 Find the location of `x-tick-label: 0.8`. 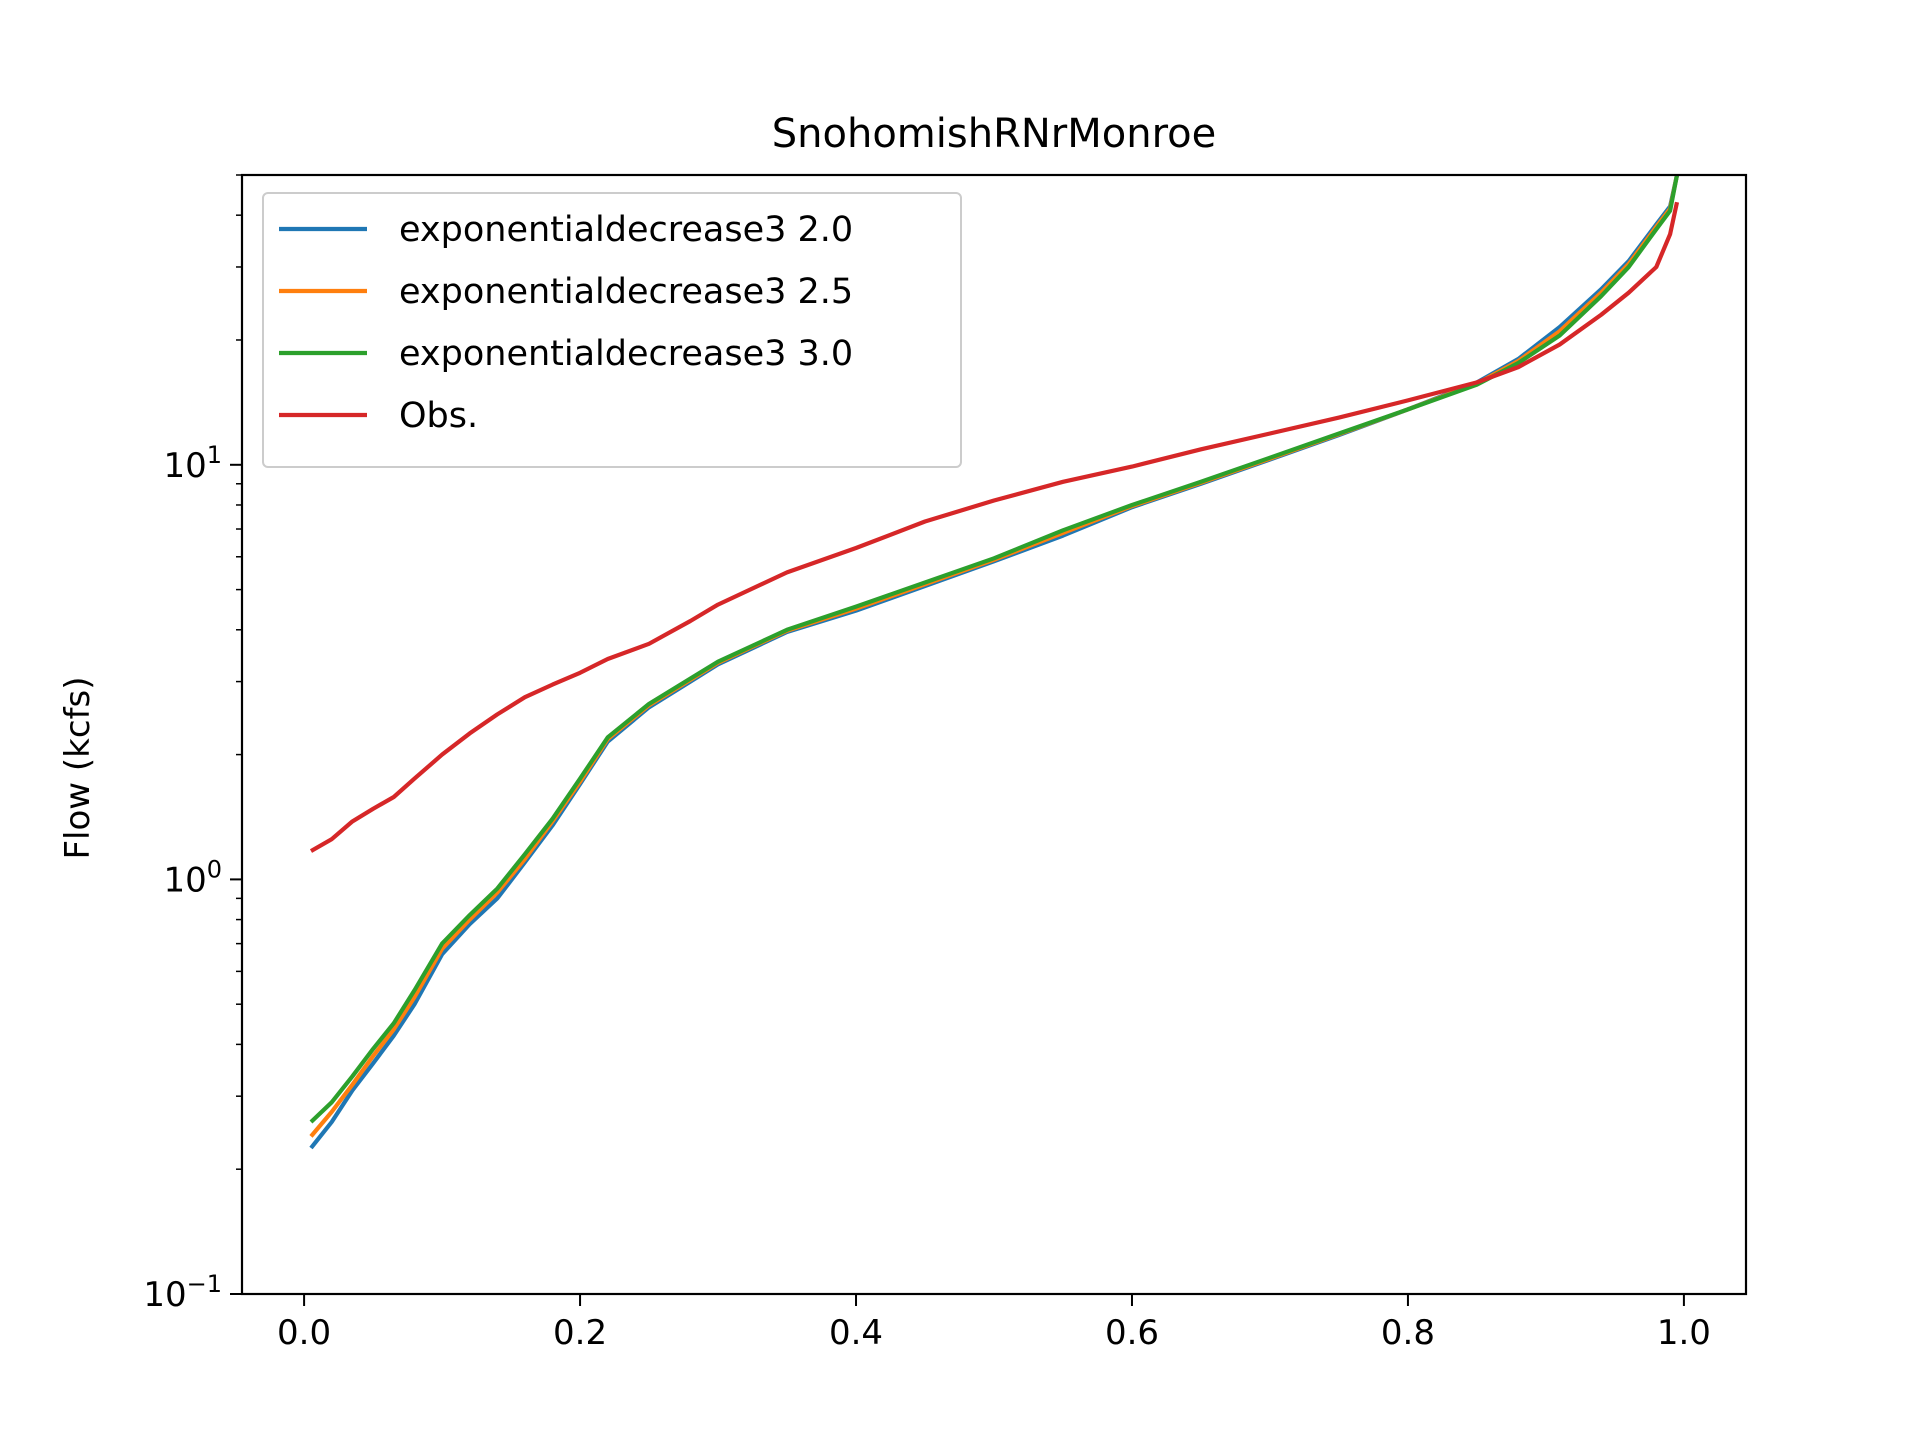

x-tick-label: 0.8 is located at coordinates (1408, 1333).